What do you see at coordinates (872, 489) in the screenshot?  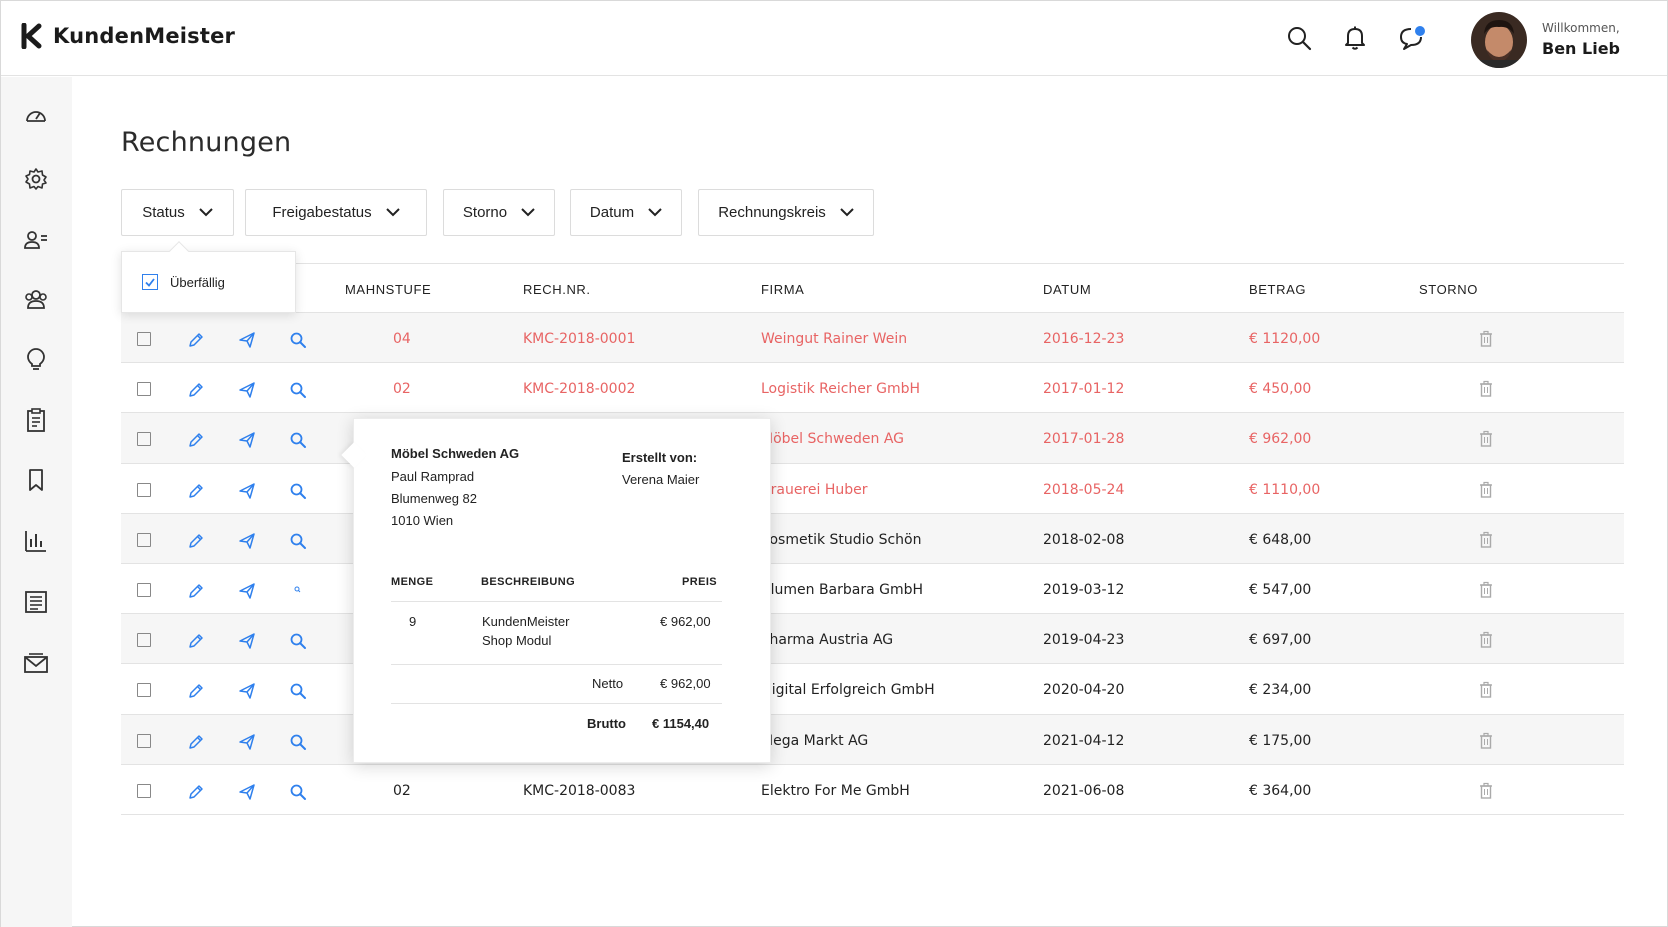 I see `table-row: Brauerei Huber 2018-05-24 € 1110,00` at bounding box center [872, 489].